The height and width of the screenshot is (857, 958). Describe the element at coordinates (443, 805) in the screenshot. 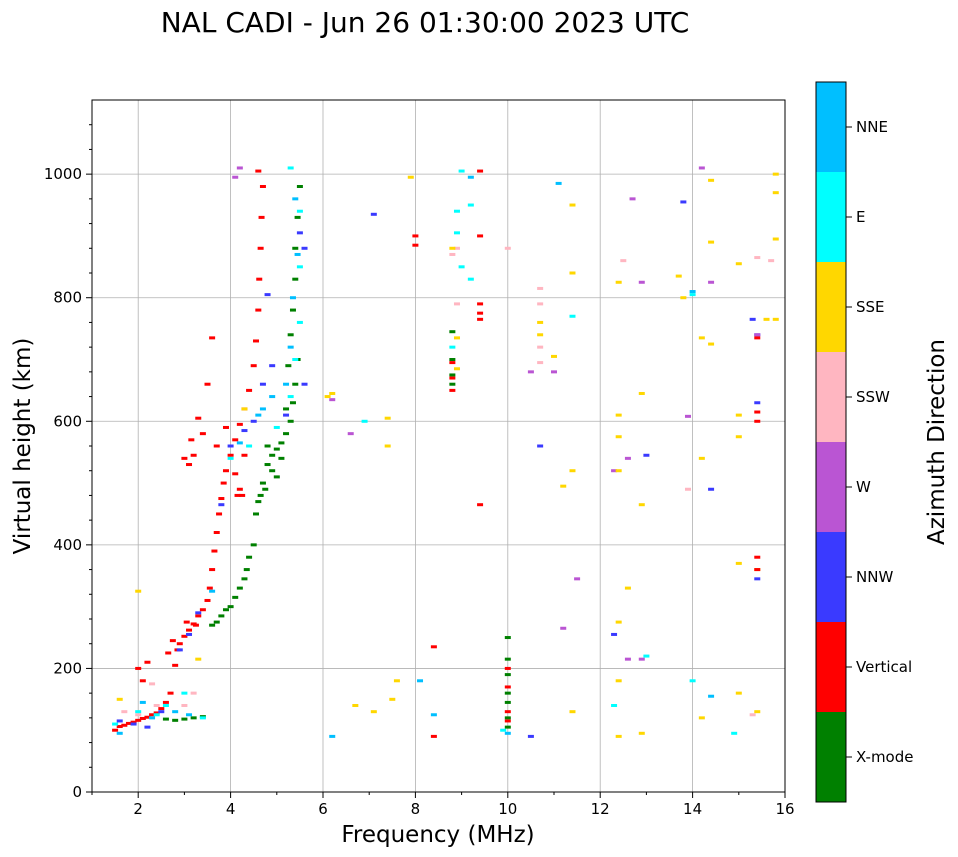

I see `x-axis-ticks: 2 4 6 8 10 12 14 16` at that location.